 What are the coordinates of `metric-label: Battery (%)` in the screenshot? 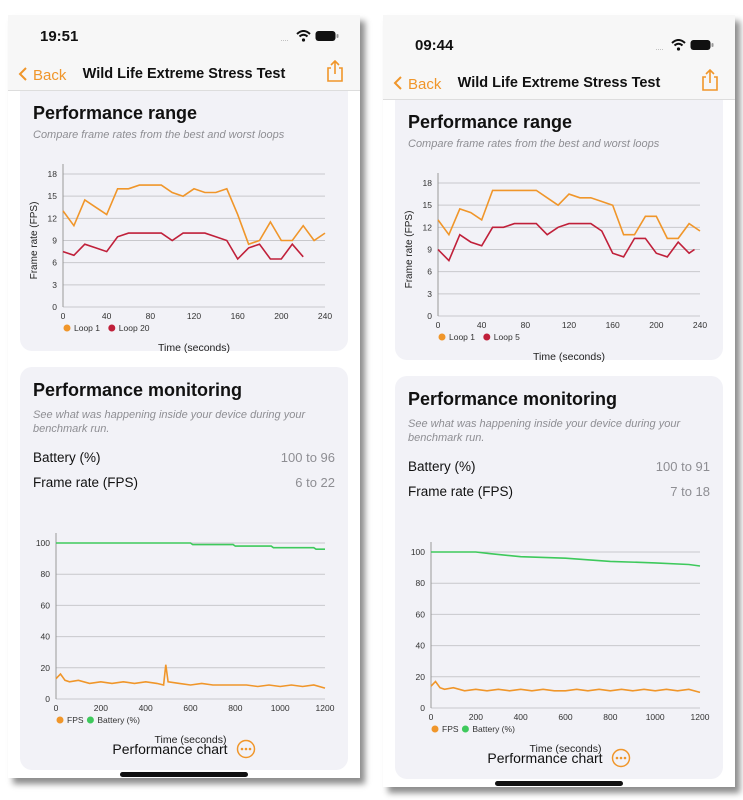 It's located at (67, 457).